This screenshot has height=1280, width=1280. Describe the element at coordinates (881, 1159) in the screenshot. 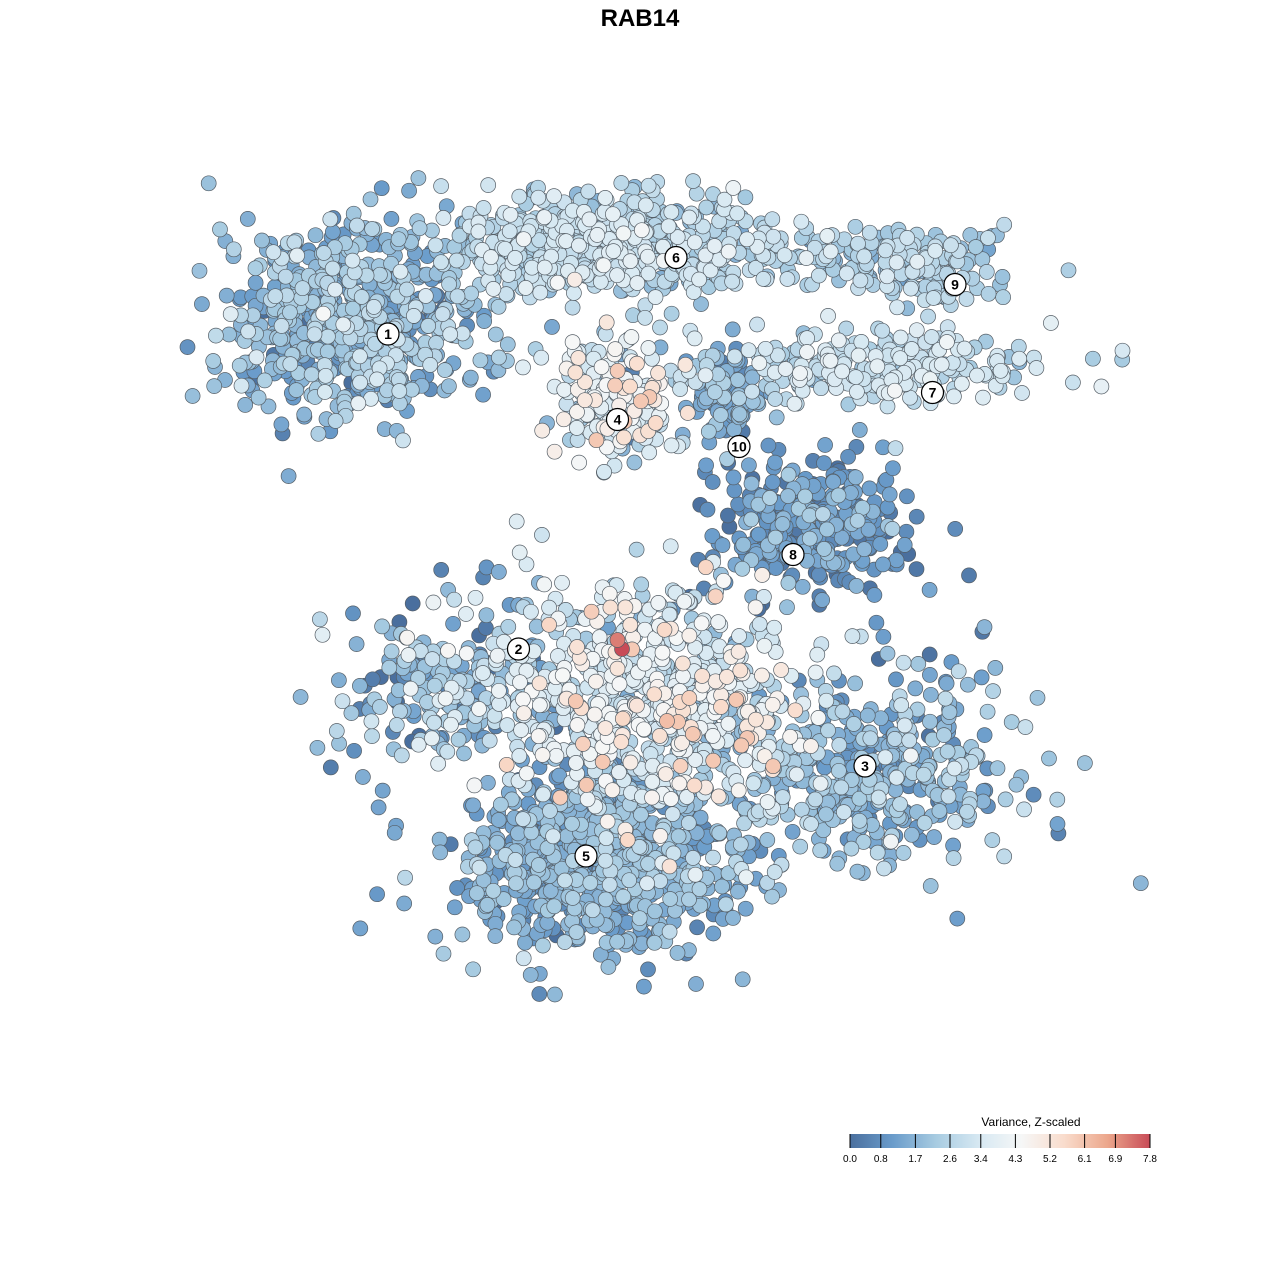

I see `legend-tick-label: 0.8` at that location.